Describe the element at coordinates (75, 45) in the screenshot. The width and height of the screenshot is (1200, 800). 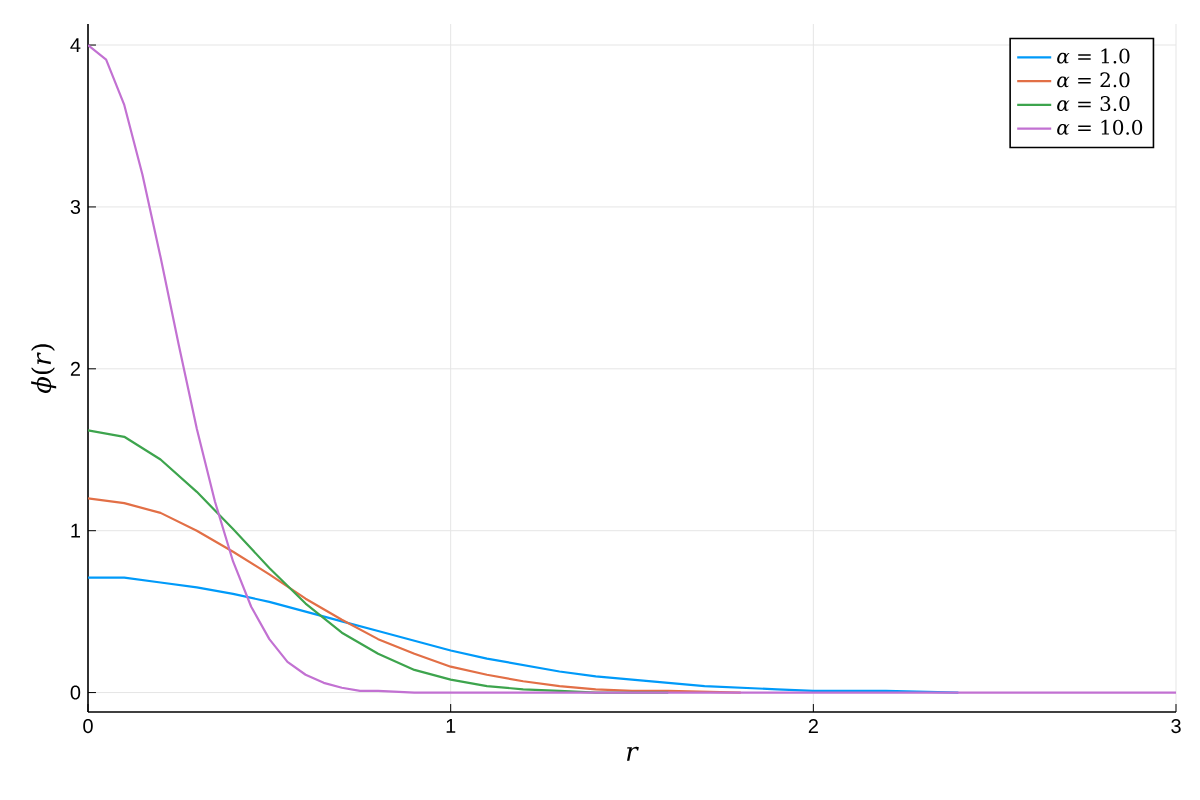
I see `y-tick-label: 4` at that location.